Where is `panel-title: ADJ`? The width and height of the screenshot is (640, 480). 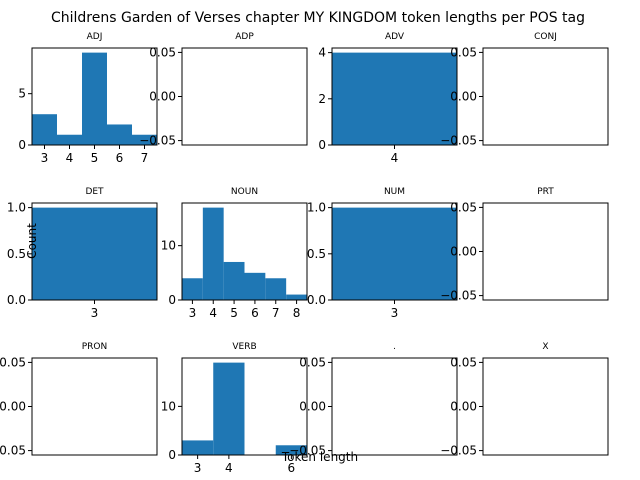
panel-title: ADJ is located at coordinates (95, 37).